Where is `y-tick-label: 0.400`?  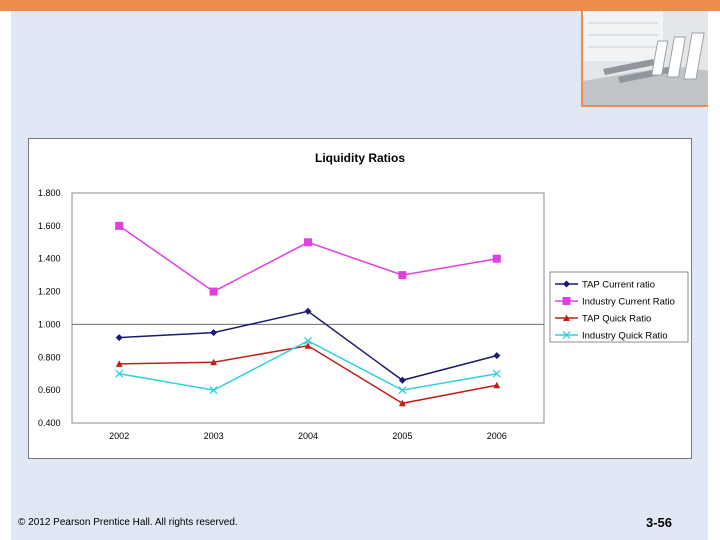 y-tick-label: 0.400 is located at coordinates (49, 423).